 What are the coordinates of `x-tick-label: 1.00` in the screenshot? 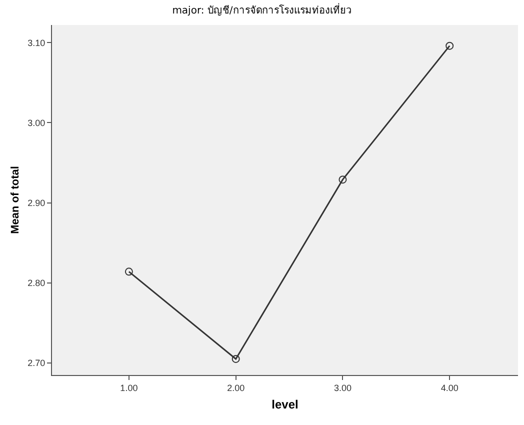 It's located at (129, 387).